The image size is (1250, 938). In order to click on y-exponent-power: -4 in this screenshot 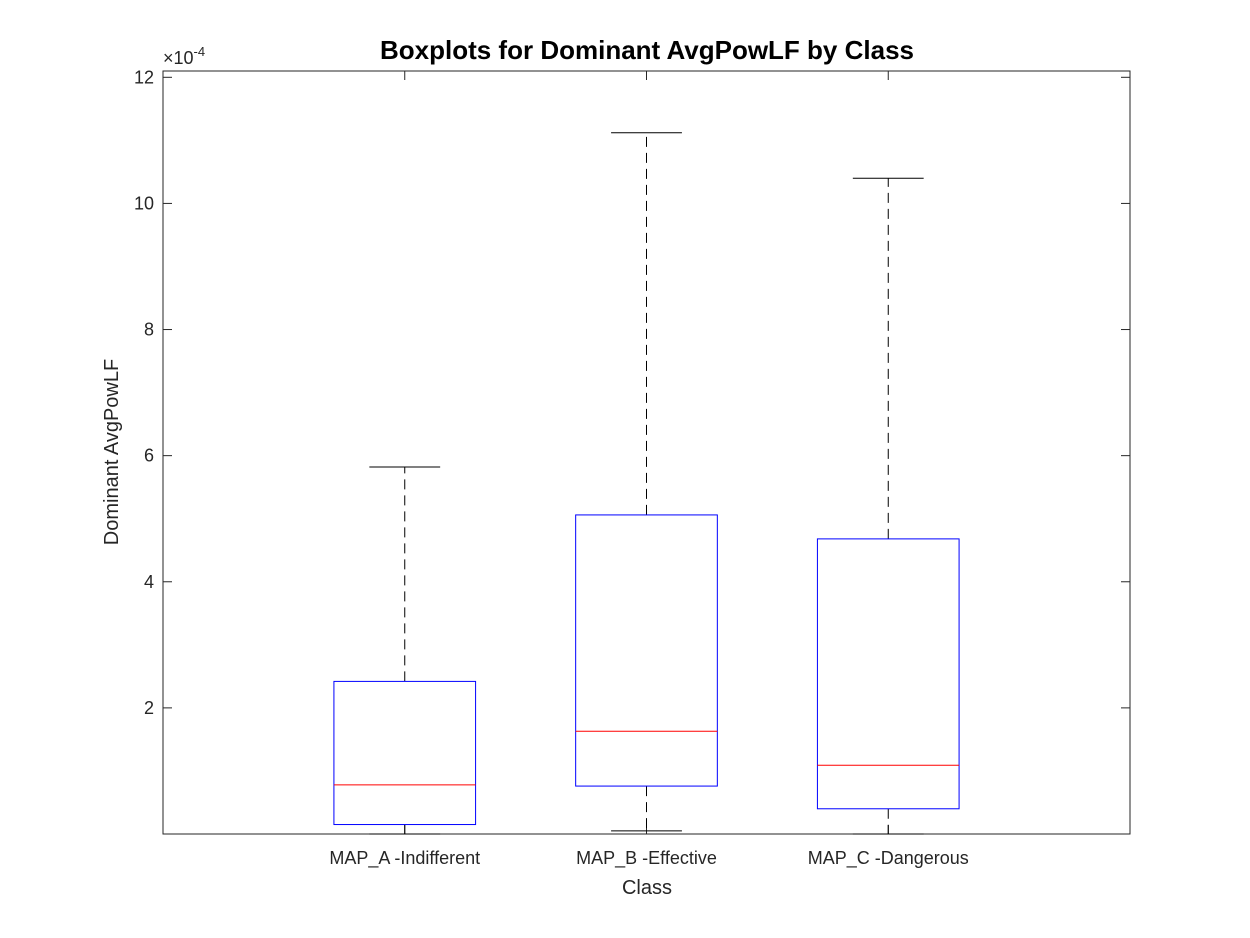, I will do `click(200, 51)`.